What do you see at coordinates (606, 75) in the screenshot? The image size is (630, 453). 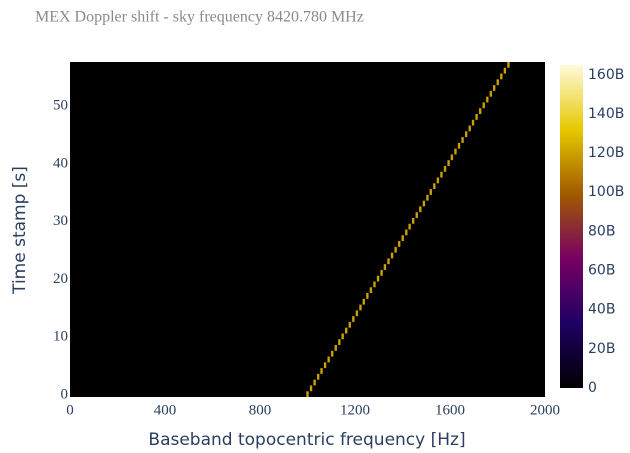 I see `colorbar-tick-label: 160B` at bounding box center [606, 75].